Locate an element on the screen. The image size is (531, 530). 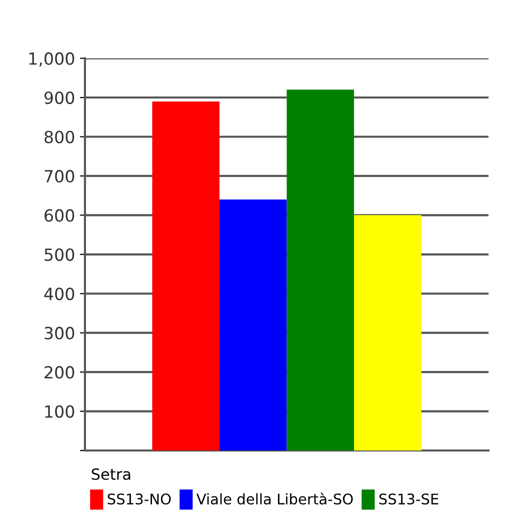
y-tick-label: 300 is located at coordinates (59, 333).